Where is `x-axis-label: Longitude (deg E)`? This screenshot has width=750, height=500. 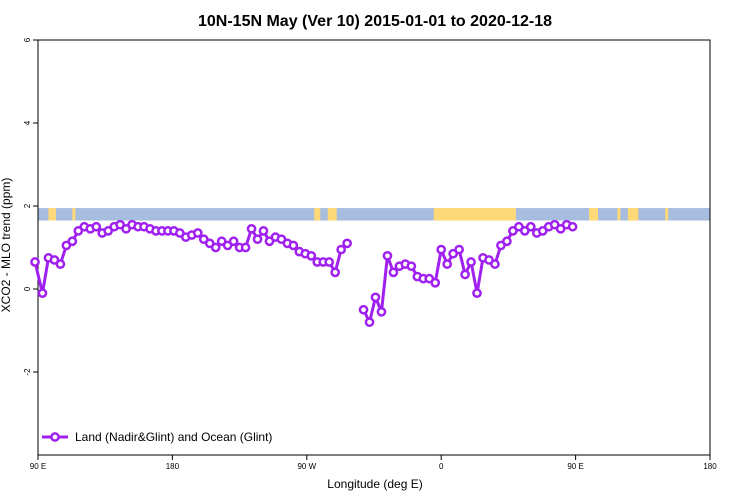
x-axis-label: Longitude (deg E) is located at coordinates (374, 484).